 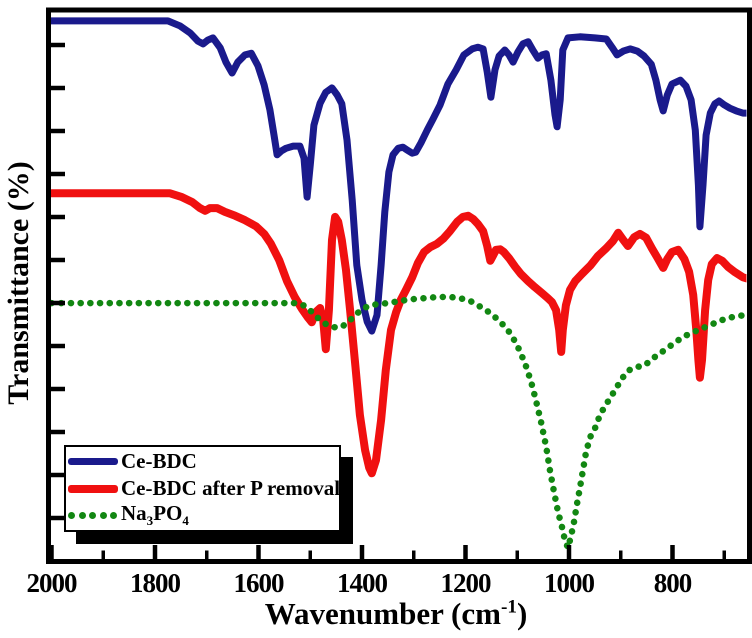 I want to click on x-axis-title-text: Wavenumber (cm, so click(x=382, y=613).